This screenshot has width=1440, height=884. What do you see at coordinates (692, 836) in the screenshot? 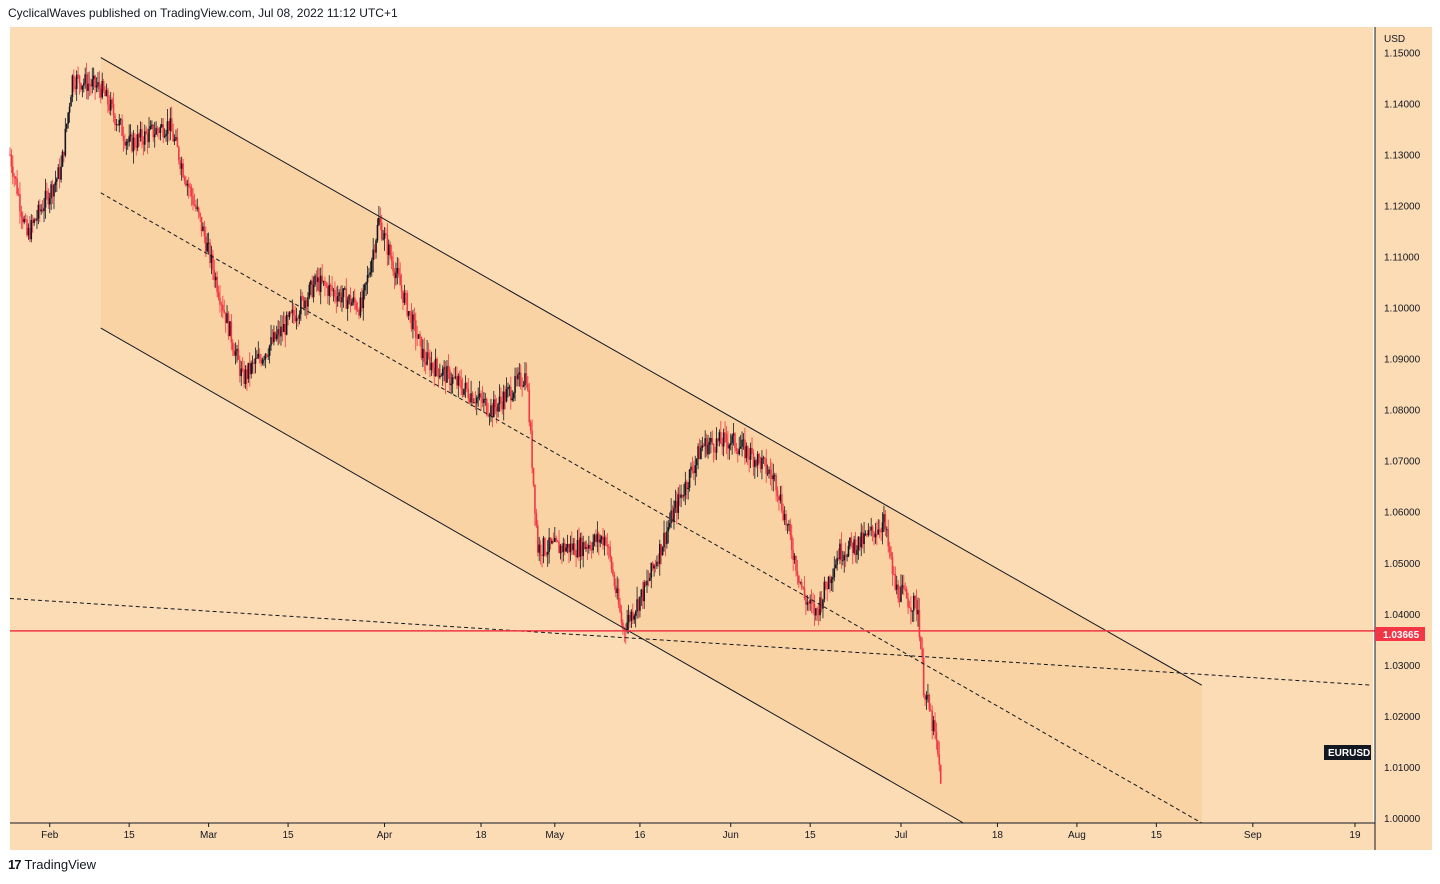
I see `bottom-axis-background` at bounding box center [692, 836].